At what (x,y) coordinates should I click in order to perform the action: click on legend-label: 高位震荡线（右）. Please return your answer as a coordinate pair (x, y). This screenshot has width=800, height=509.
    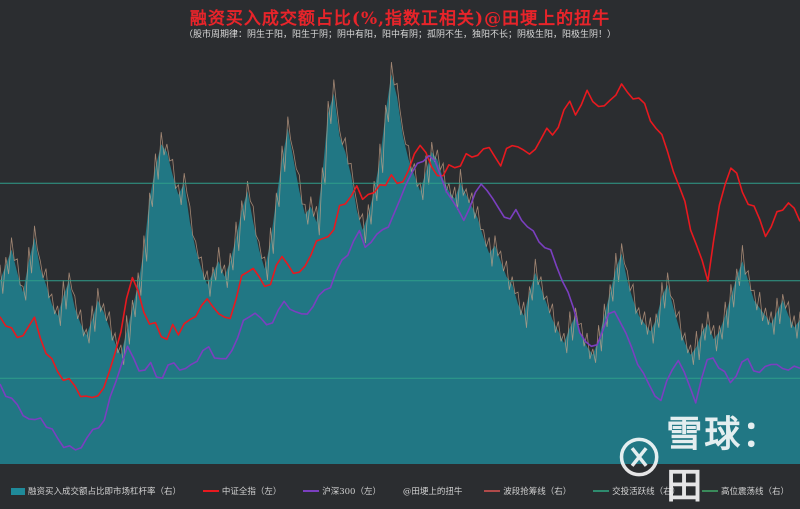
    Looking at the image, I should click on (755, 492).